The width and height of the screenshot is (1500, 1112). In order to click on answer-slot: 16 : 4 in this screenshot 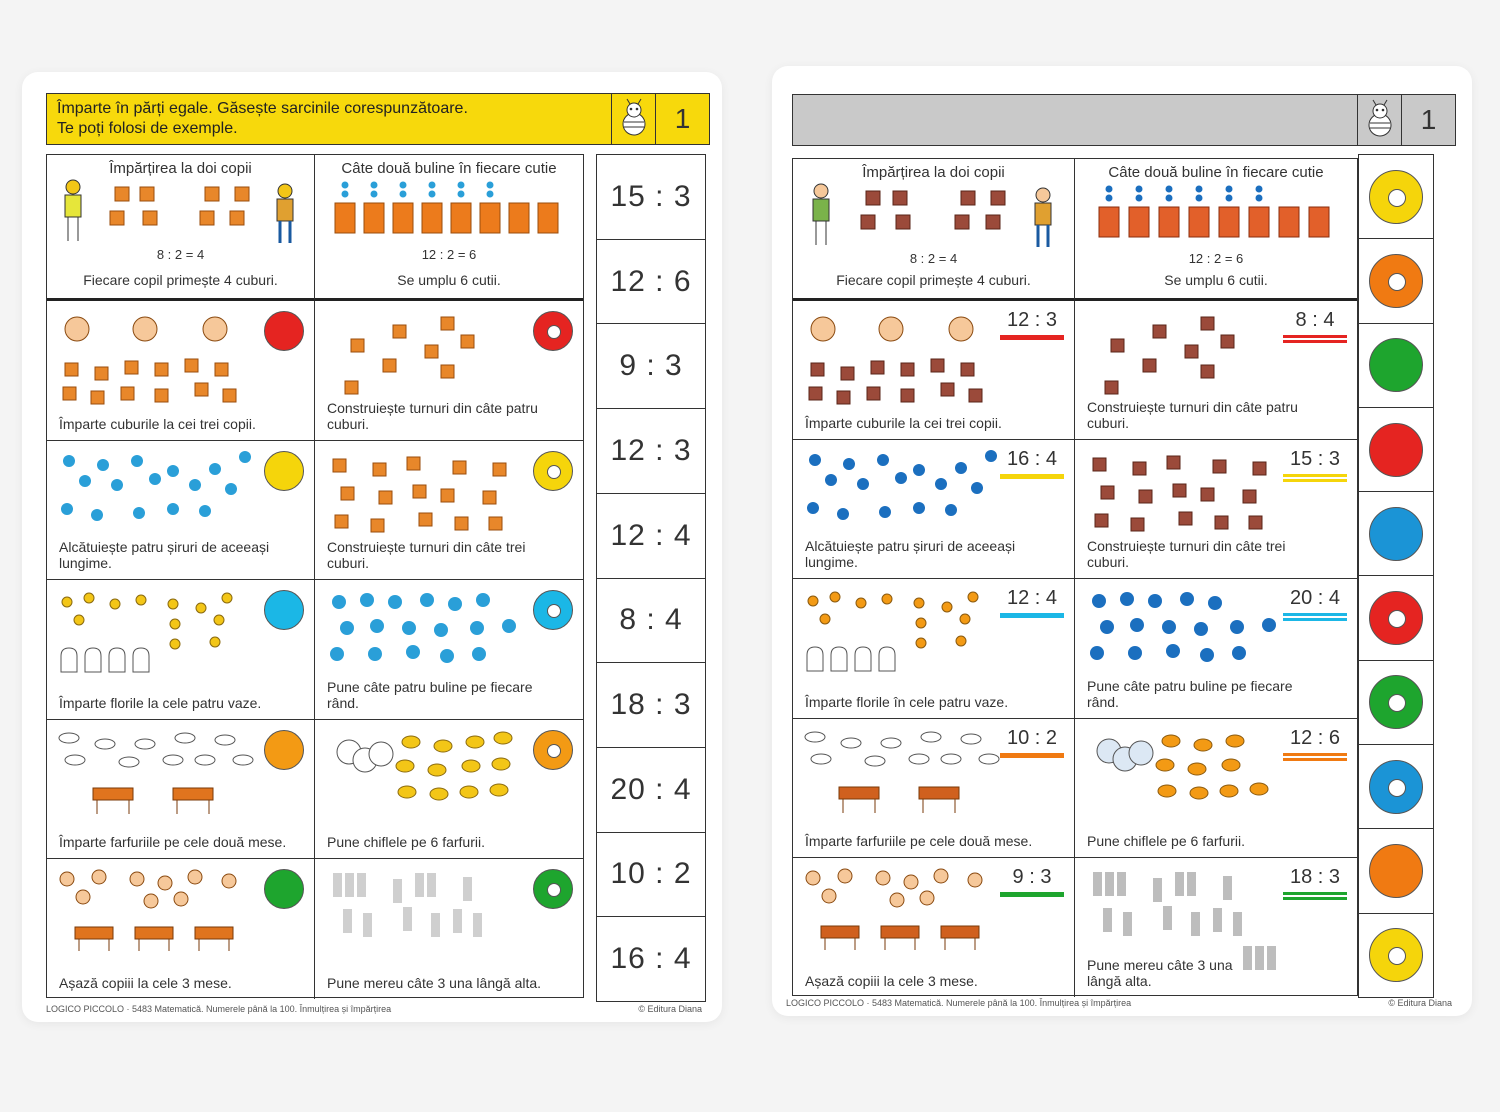, I will do `click(651, 959)`.